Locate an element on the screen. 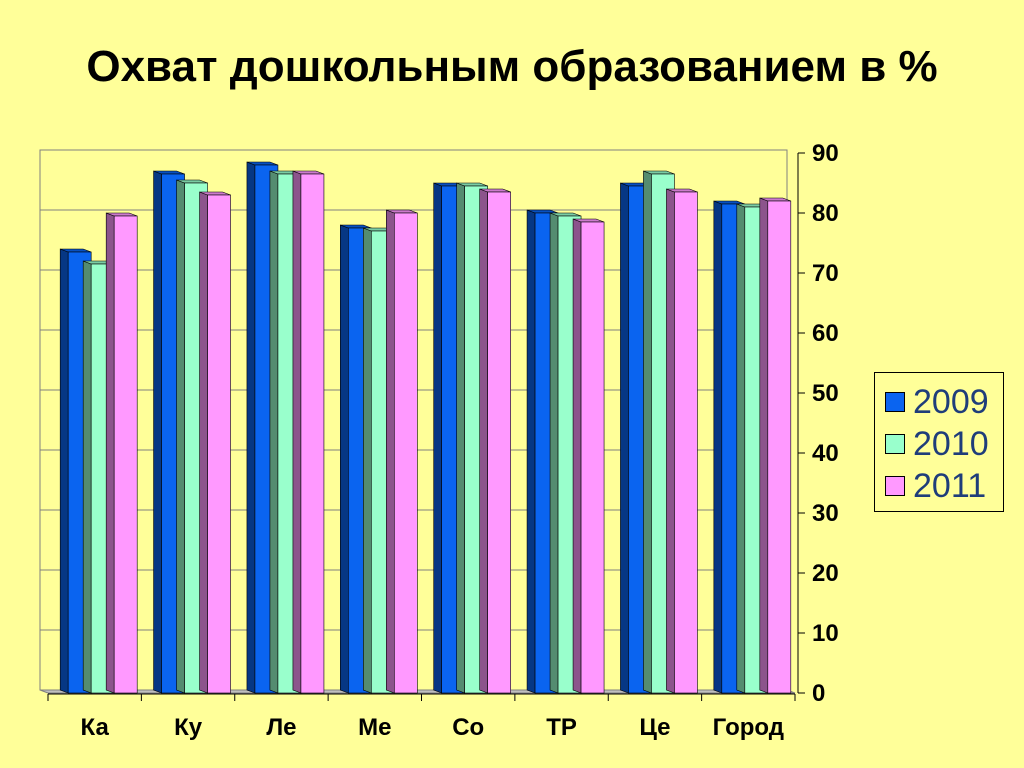  y-tick-label: 20 is located at coordinates (825, 573).